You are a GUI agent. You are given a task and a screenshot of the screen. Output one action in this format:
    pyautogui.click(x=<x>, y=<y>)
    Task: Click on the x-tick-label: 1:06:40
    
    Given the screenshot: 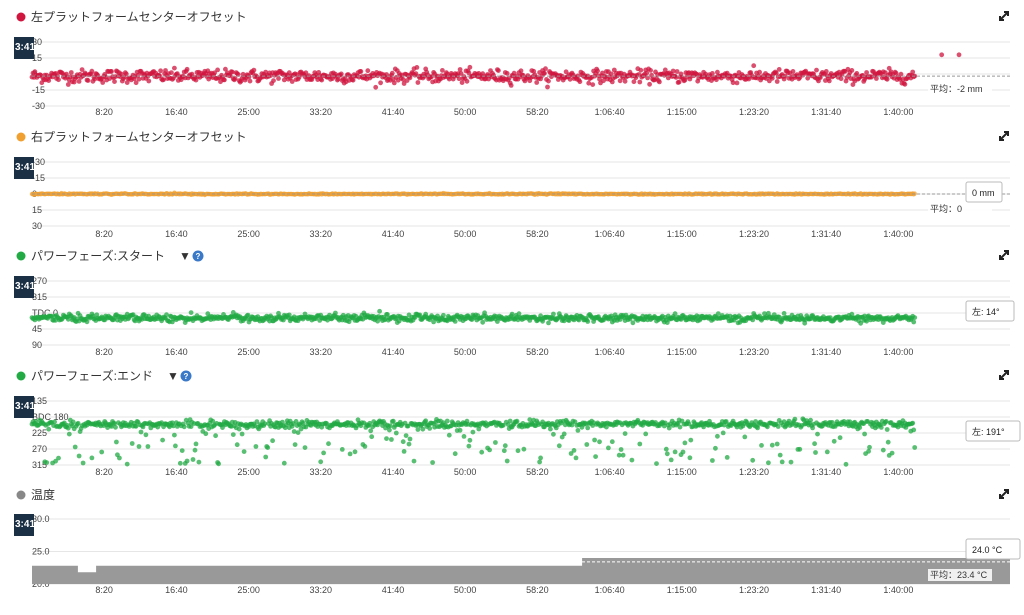 What is the action you would take?
    pyautogui.click(x=610, y=590)
    